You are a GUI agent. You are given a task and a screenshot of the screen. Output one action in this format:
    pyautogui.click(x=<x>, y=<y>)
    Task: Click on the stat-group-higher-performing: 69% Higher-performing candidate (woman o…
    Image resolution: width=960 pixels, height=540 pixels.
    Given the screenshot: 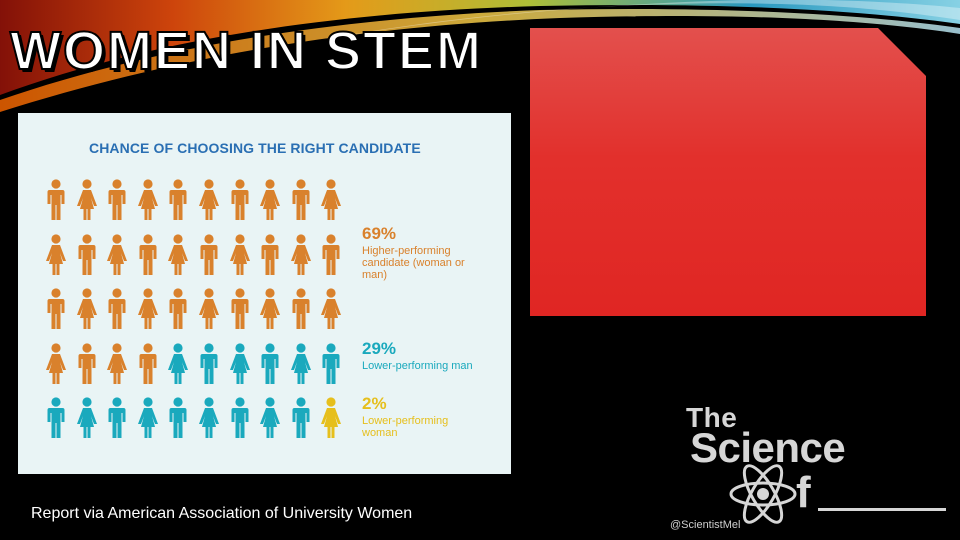 What is the action you would take?
    pyautogui.click(x=422, y=253)
    